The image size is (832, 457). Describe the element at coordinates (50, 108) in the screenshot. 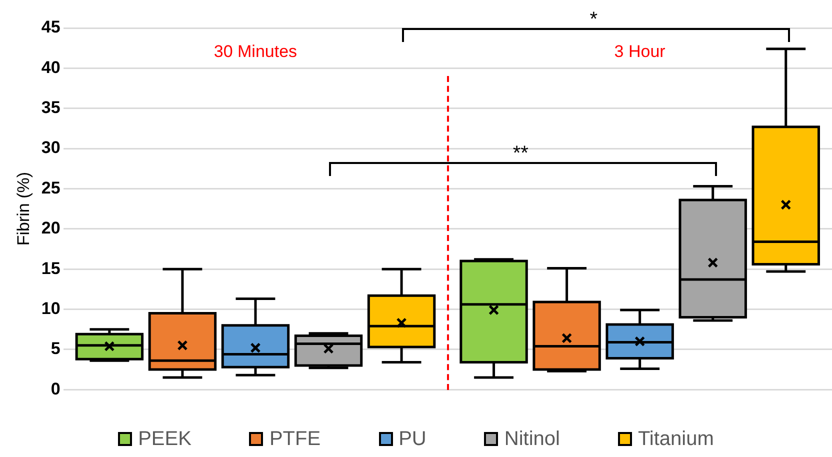

I see `y-tick-label: 35` at that location.